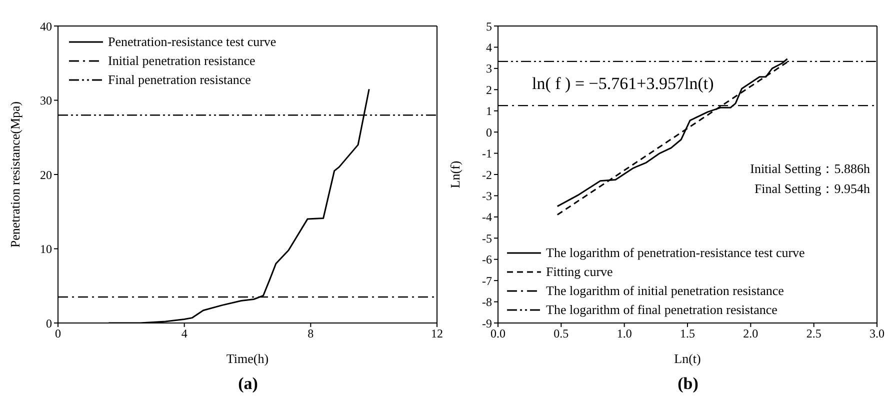 This screenshot has height=405, width=896. Describe the element at coordinates (487, 217) in the screenshot. I see `y-tick-label: -4` at that location.